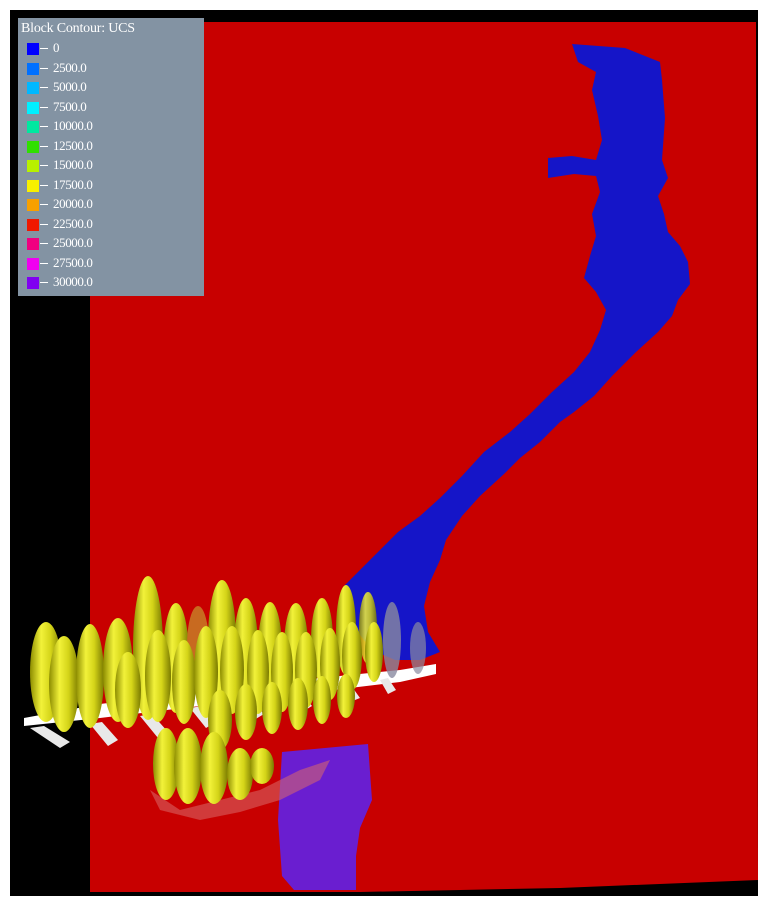 The image size is (760, 902). I want to click on pillar-group-lower, so click(213, 766).